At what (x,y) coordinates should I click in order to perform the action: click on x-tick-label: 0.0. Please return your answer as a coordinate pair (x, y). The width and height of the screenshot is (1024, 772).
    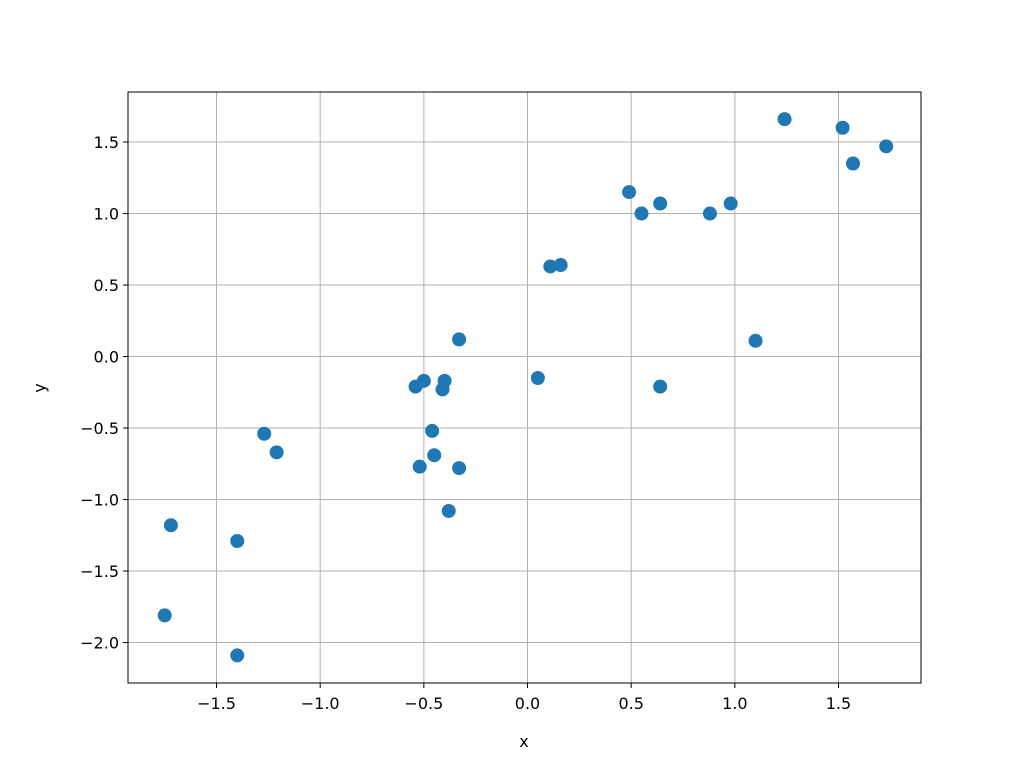
    Looking at the image, I should click on (527, 703).